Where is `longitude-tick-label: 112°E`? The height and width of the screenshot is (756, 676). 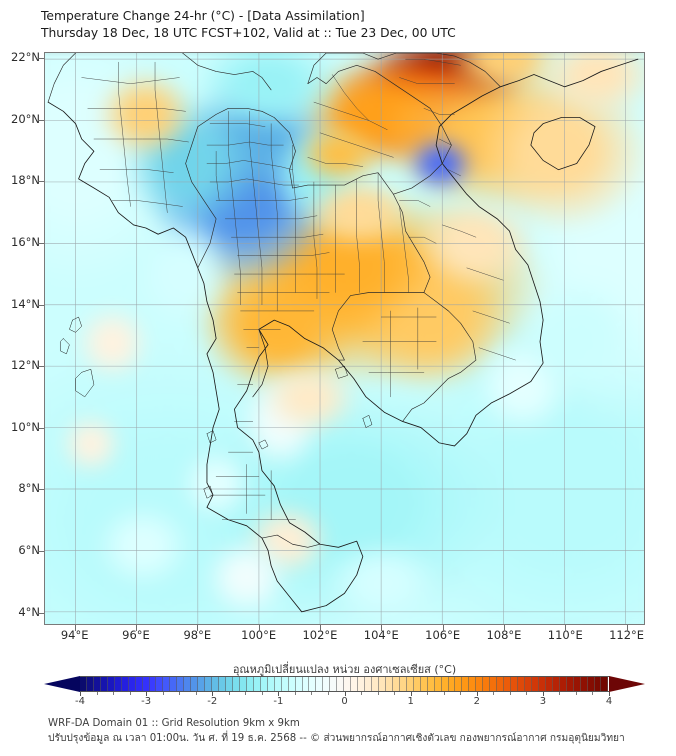
longitude-tick-label: 112°E is located at coordinates (627, 635).